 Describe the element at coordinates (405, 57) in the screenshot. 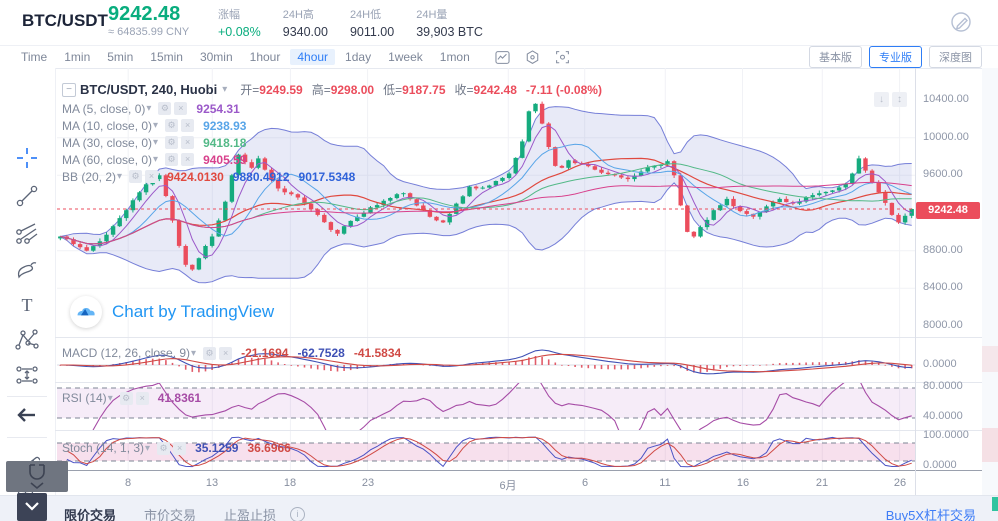

I see `timeframe-1week: 1week` at that location.